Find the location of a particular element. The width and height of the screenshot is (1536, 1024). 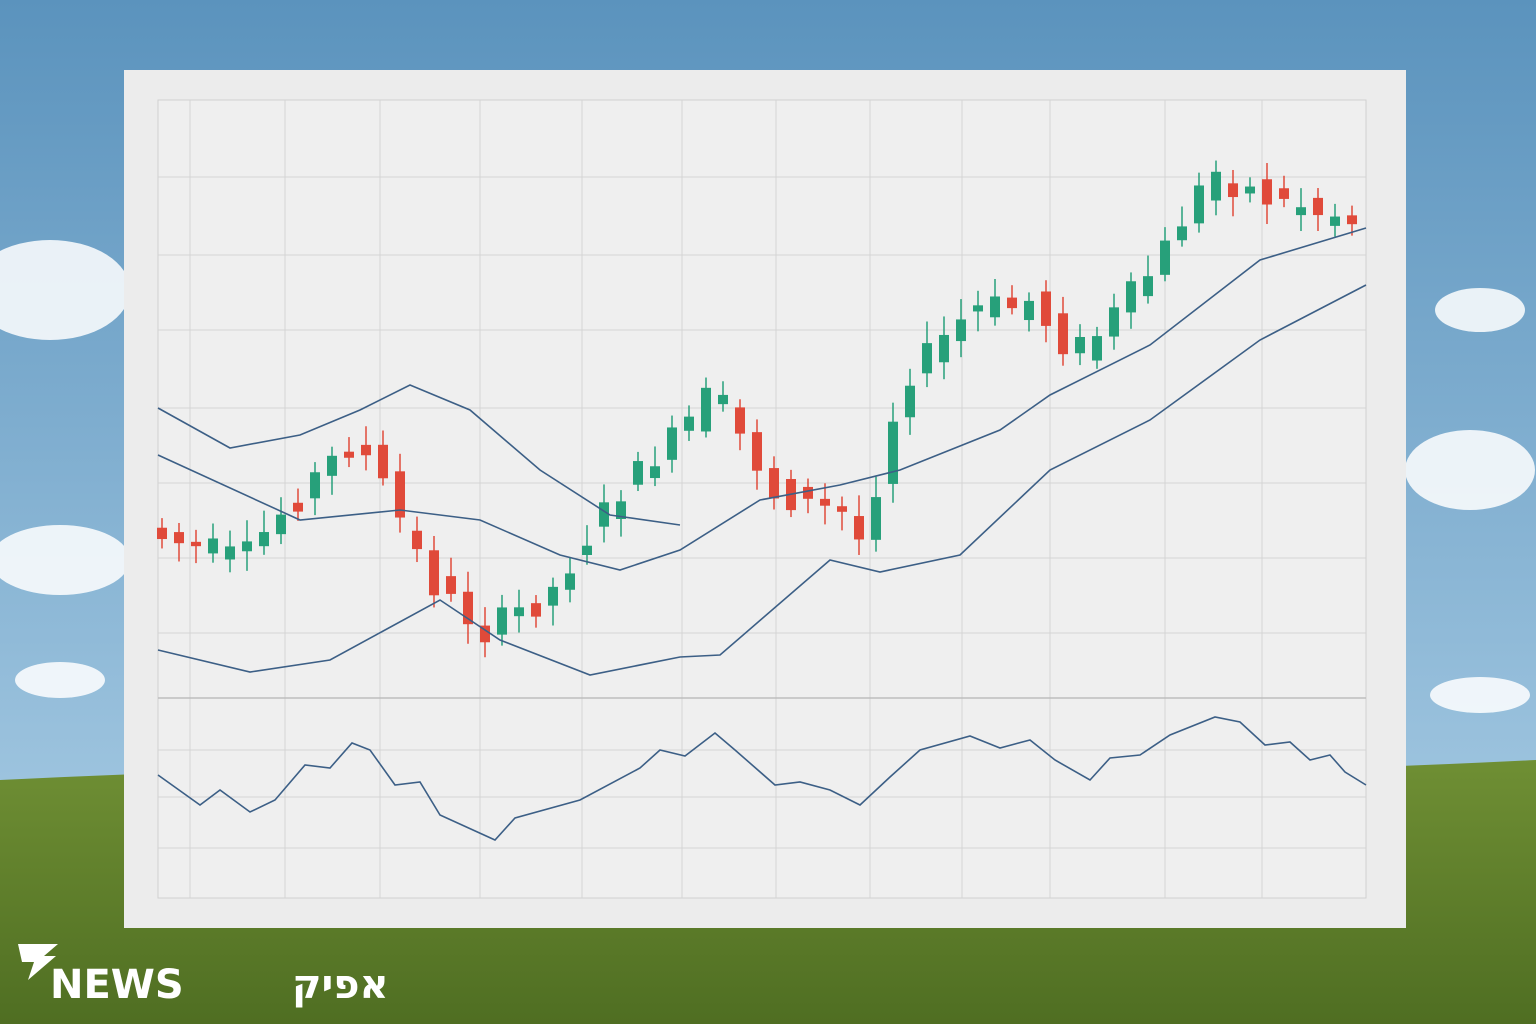

logo-latin: NEWS is located at coordinates (117, 985).